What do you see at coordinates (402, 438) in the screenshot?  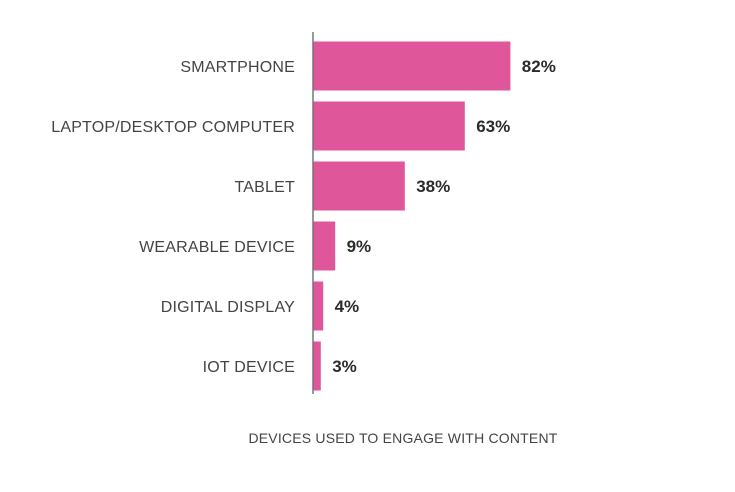 I see `x-axis-label: DEVICES USED TO ENGAGE WITH CONTENT` at bounding box center [402, 438].